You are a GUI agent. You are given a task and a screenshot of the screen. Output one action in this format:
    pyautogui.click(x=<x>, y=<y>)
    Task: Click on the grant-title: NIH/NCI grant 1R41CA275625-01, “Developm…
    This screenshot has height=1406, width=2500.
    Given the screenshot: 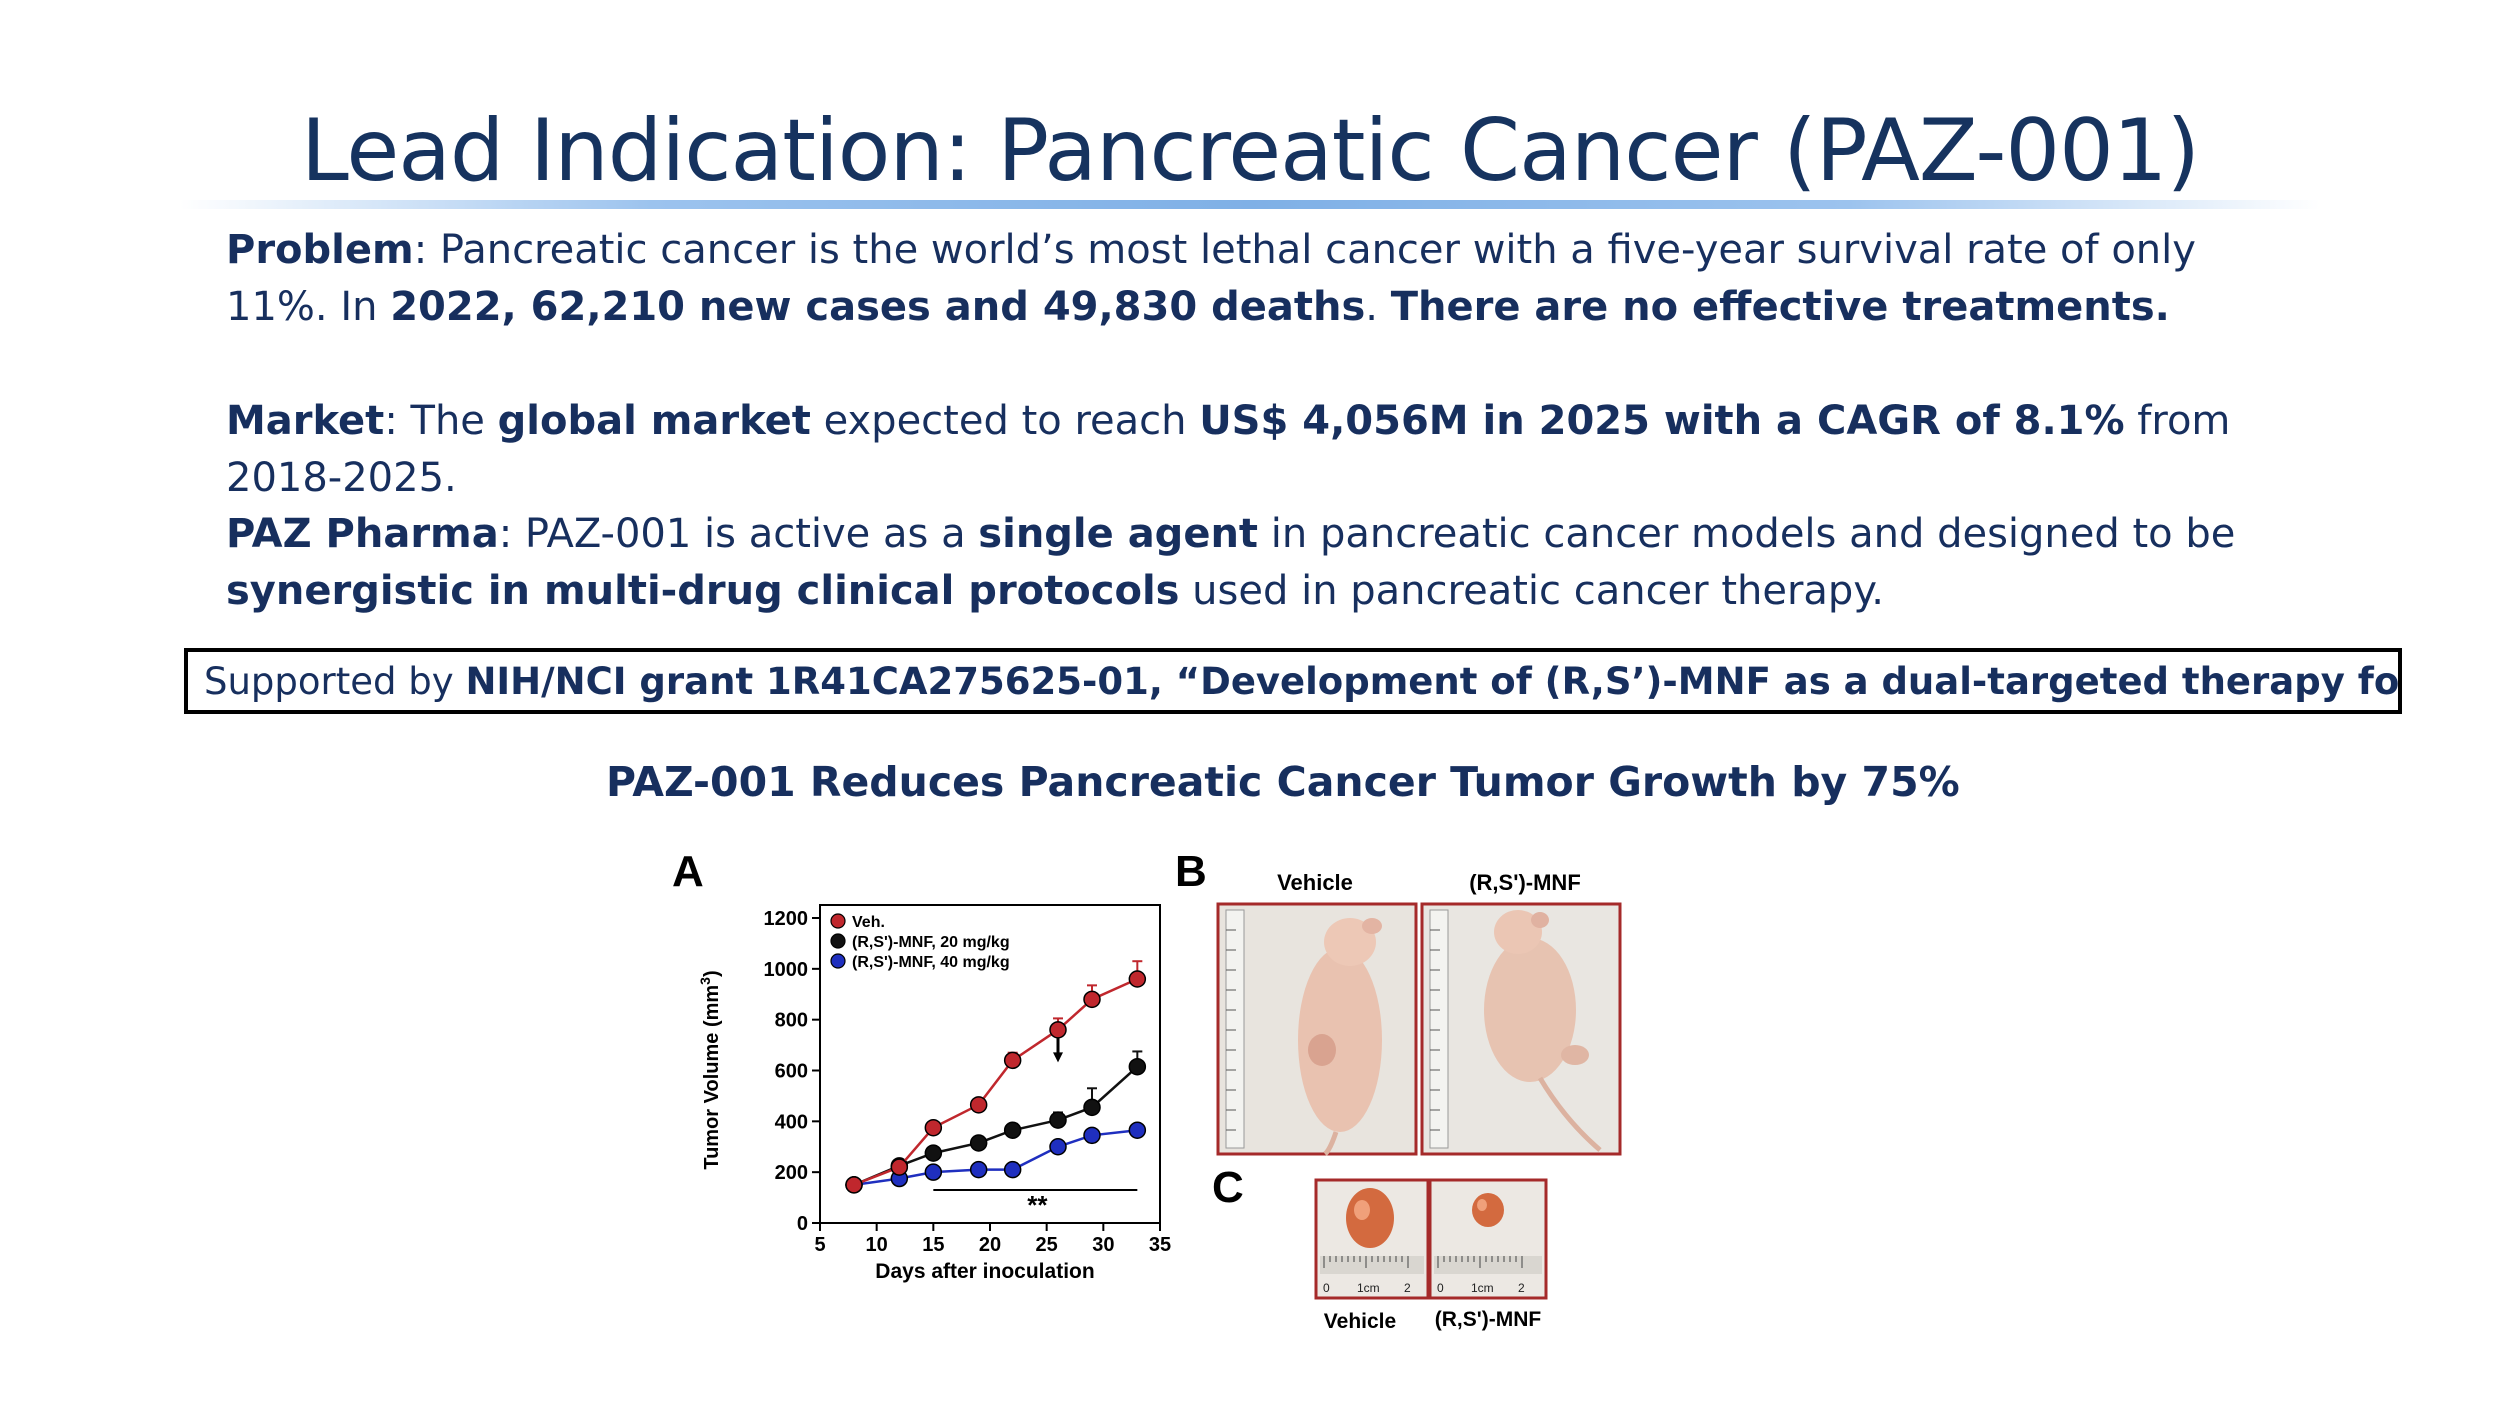 What is the action you would take?
    pyautogui.click(x=1432, y=681)
    